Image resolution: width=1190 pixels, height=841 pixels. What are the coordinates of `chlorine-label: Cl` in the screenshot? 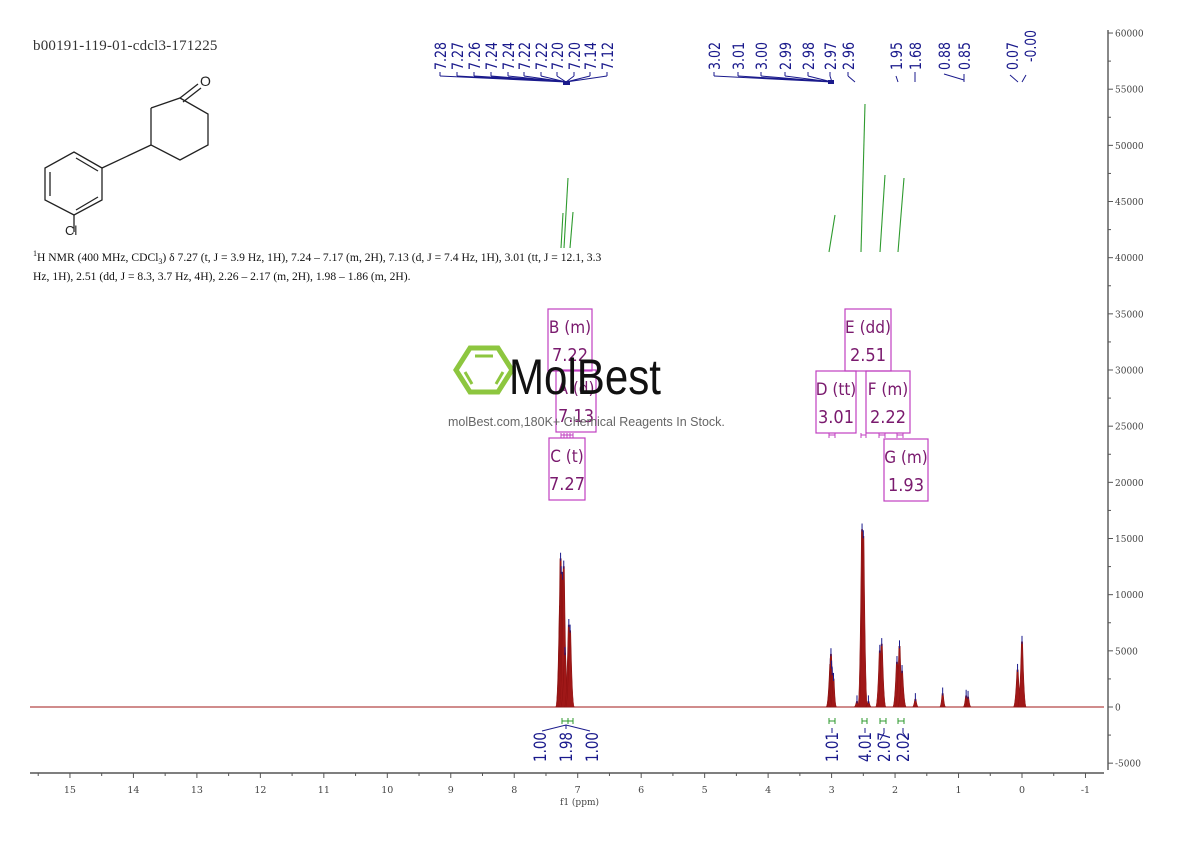 It's located at (71, 229).